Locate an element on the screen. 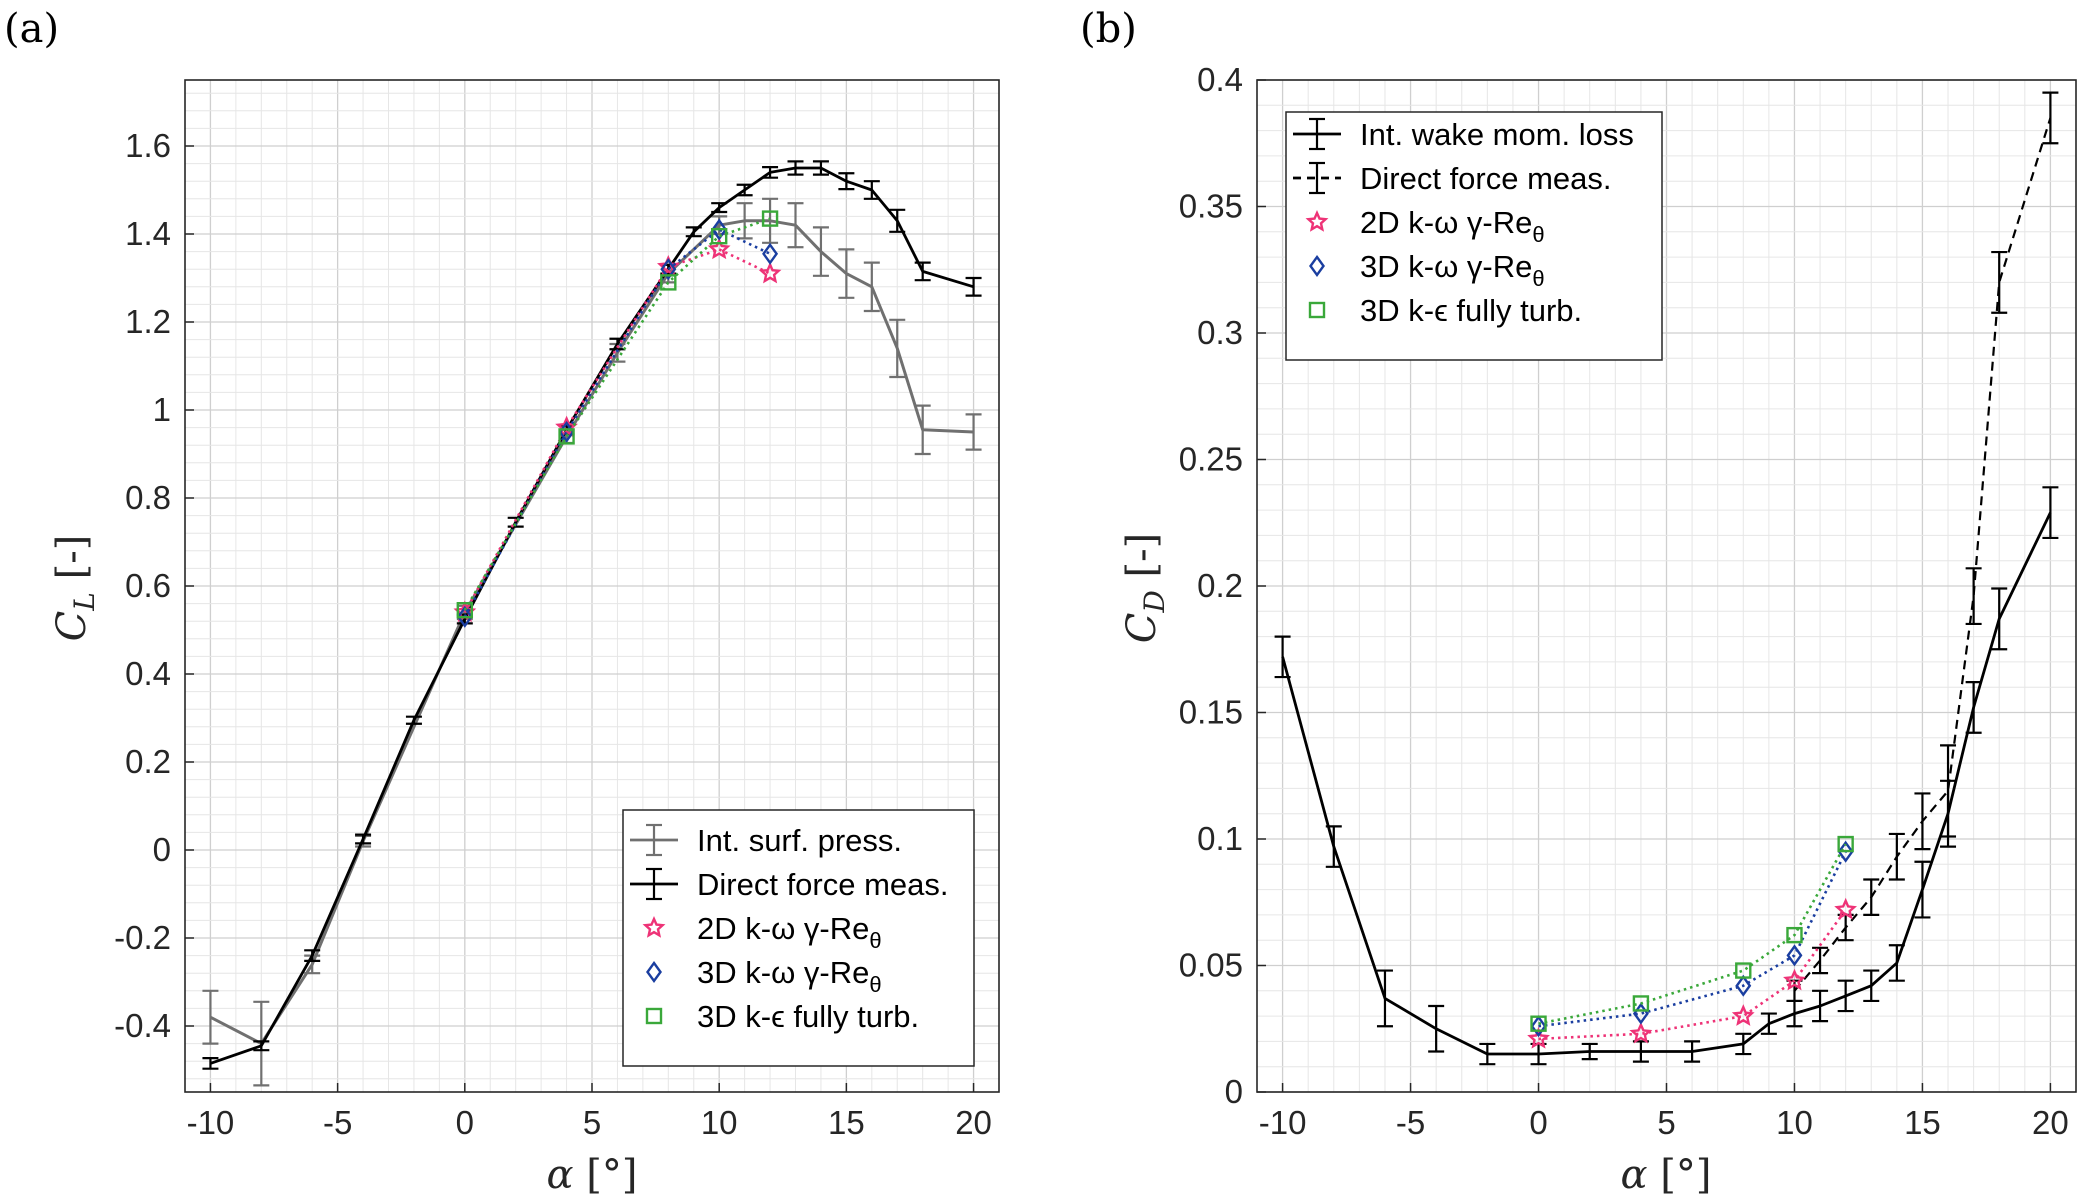  legend-label: Int. surf. press. is located at coordinates (799, 840).